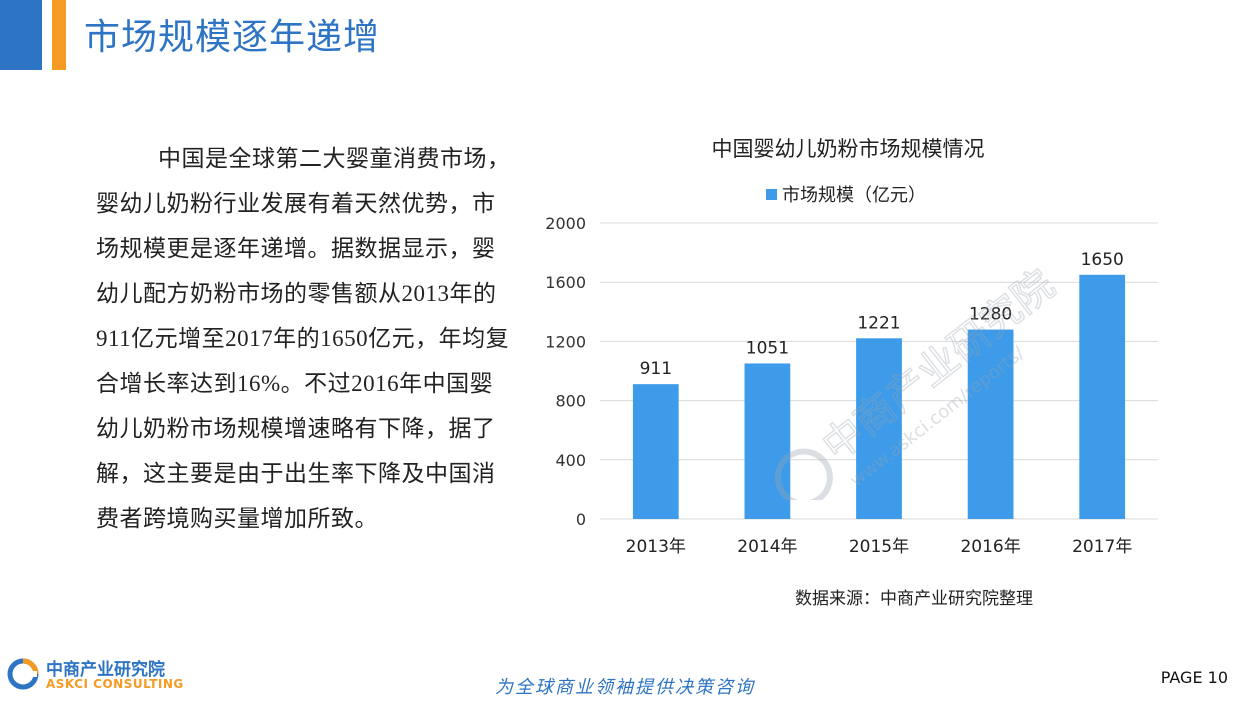 Image resolution: width=1250 pixels, height=710 pixels. Describe the element at coordinates (570, 460) in the screenshot. I see `y-tick-label: 400` at that location.